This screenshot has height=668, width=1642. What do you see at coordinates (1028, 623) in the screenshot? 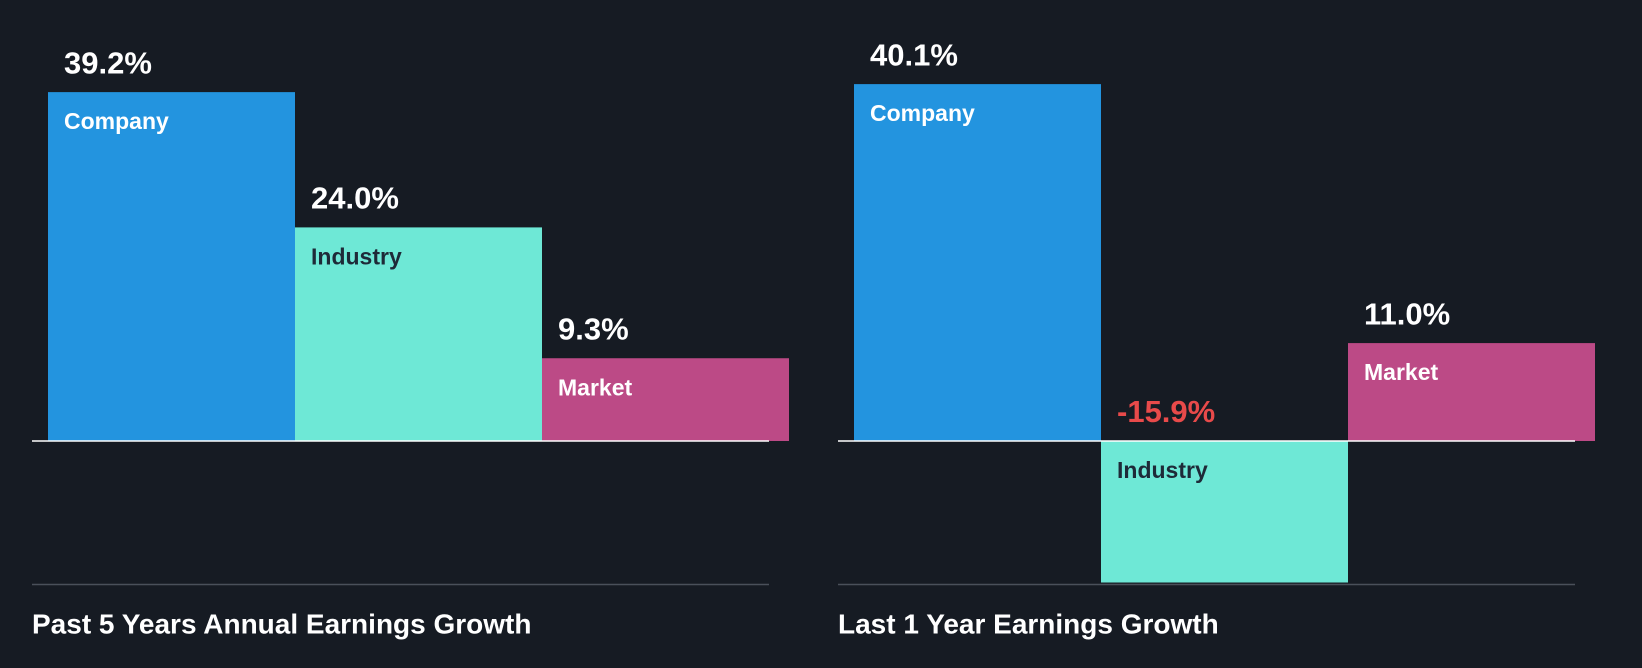
I see `chart-title: Last 1 Year Earnings Growth` at bounding box center [1028, 623].